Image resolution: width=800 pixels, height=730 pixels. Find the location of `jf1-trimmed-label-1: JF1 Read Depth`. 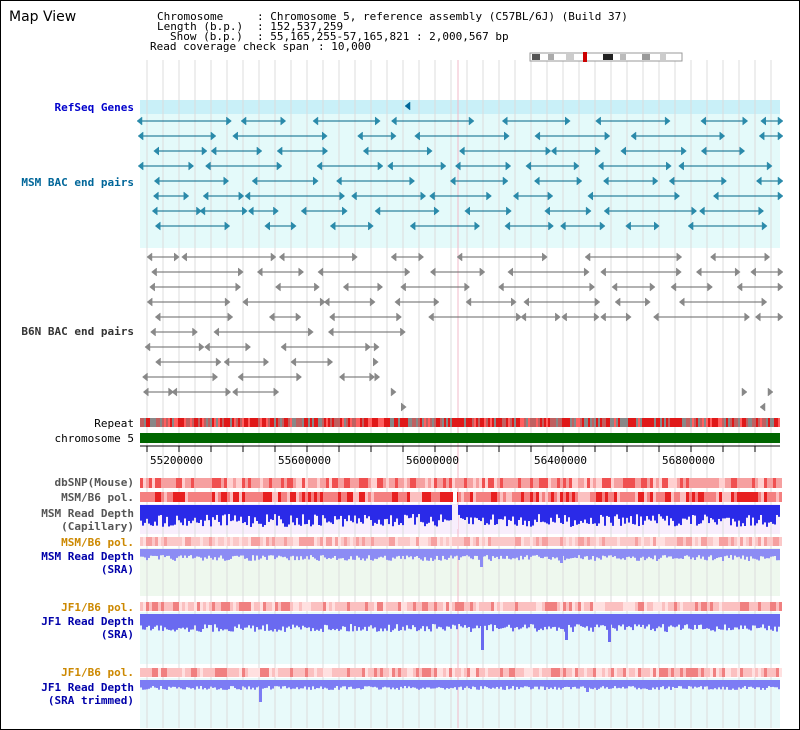

jf1-trimmed-label-1: JF1 Read Depth is located at coordinates (87, 687).